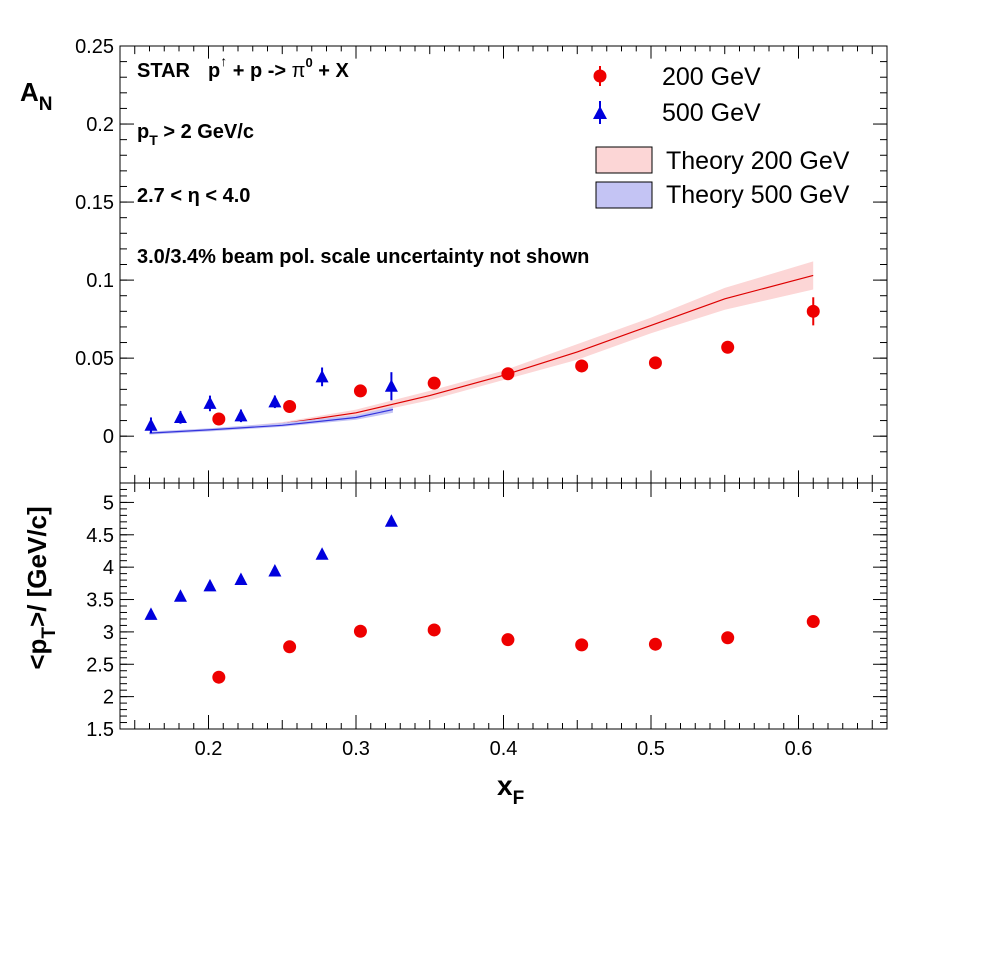 This screenshot has height=977, width=996. I want to click on legend-marker-triangle, so click(600, 112).